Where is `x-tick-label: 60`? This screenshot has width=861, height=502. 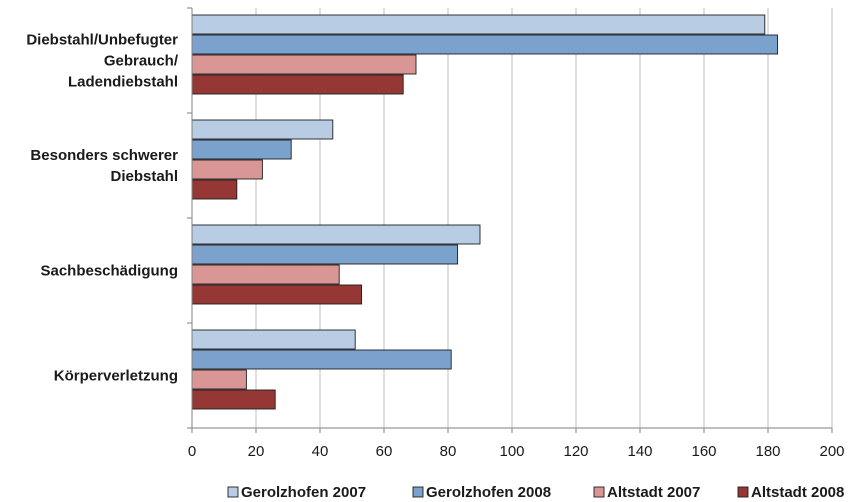 x-tick-label: 60 is located at coordinates (384, 451).